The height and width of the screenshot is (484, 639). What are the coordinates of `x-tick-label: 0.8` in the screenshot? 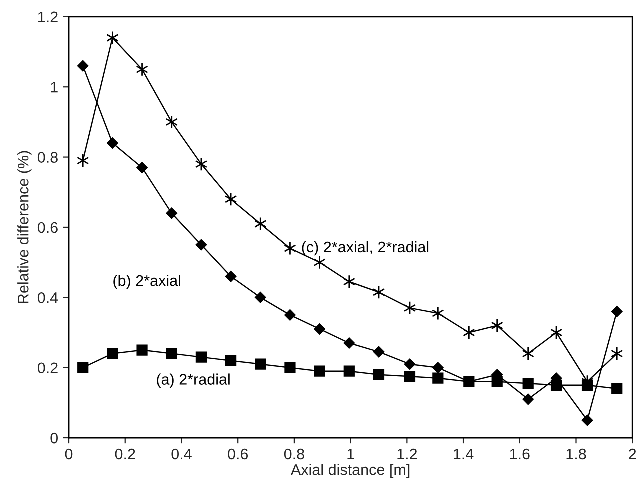 It's located at (294, 454).